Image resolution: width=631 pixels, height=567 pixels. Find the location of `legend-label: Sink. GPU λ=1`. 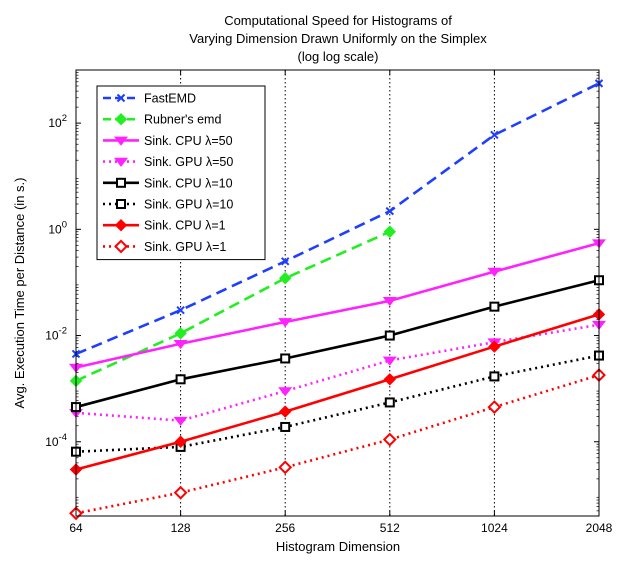

legend-label: Sink. GPU λ=1 is located at coordinates (185, 247).